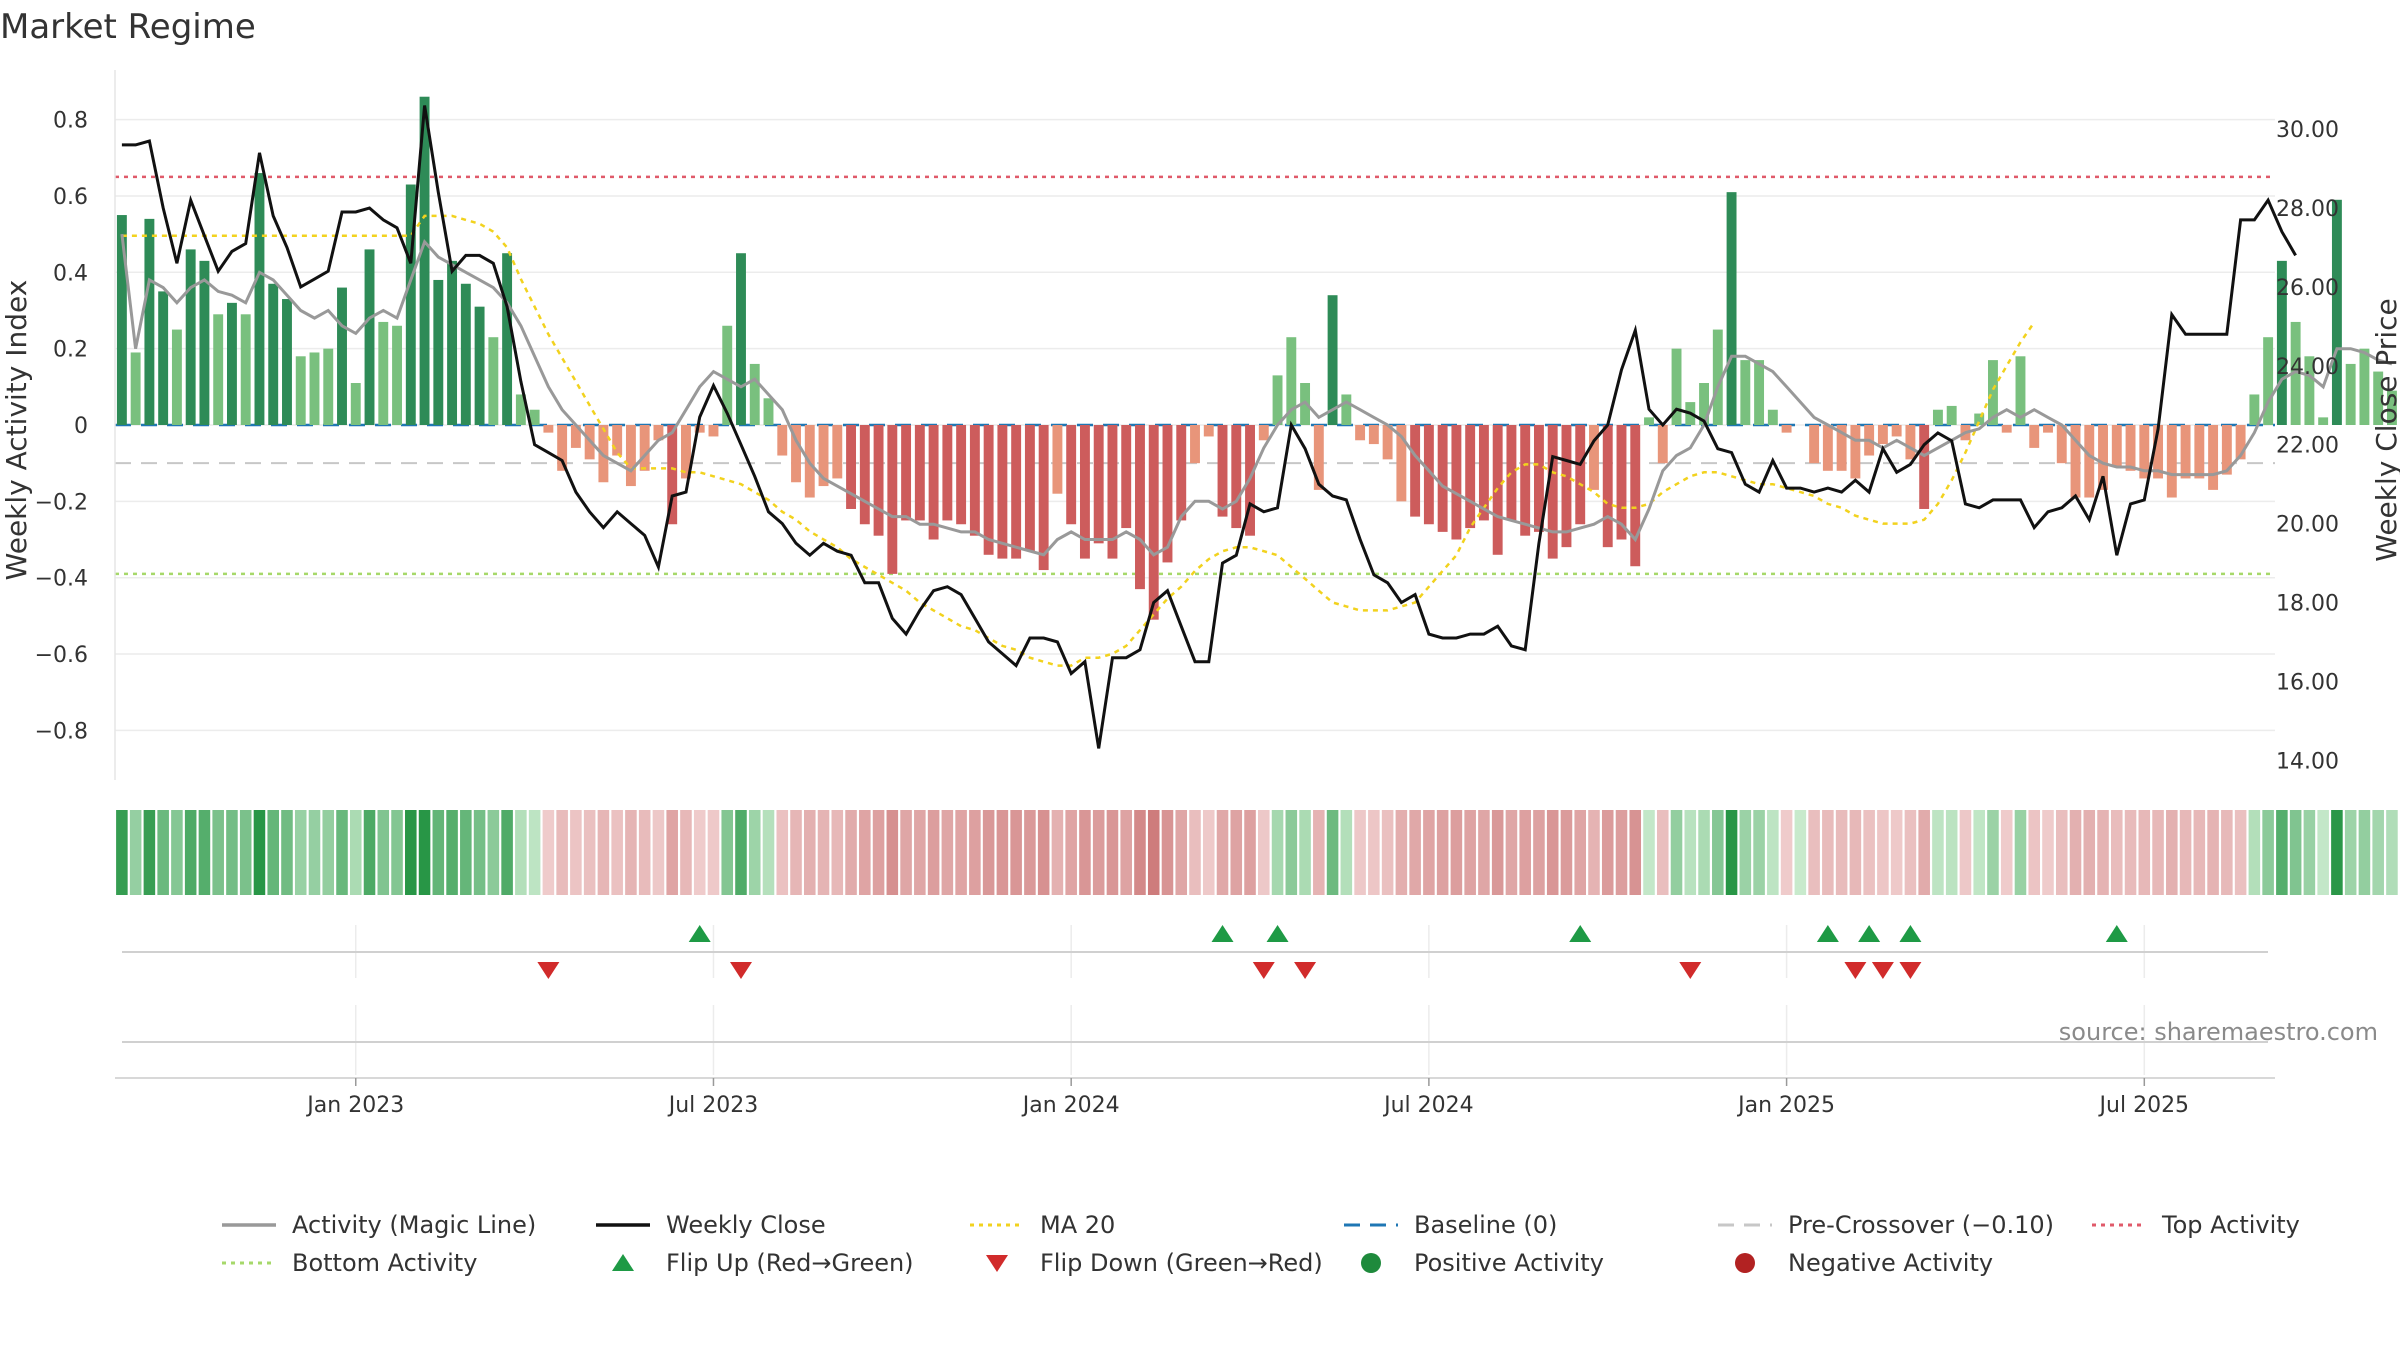  What do you see at coordinates (790, 1263) in the screenshot?
I see `legend-label: Flip Up (Red→Green)` at bounding box center [790, 1263].